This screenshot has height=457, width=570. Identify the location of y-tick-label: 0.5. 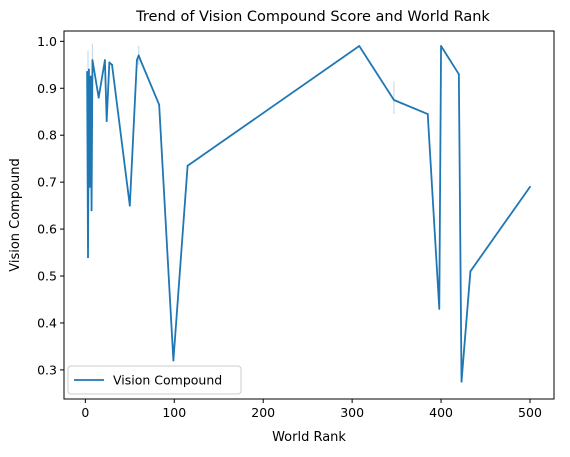
(47, 276).